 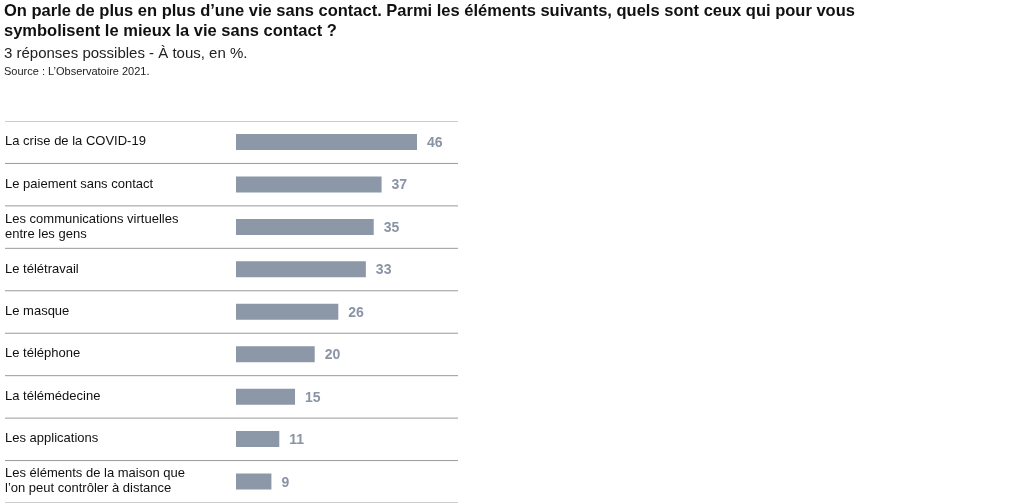 What do you see at coordinates (92, 226) in the screenshot?
I see `y-tick-label: Les communications virtuelles entre les gens` at bounding box center [92, 226].